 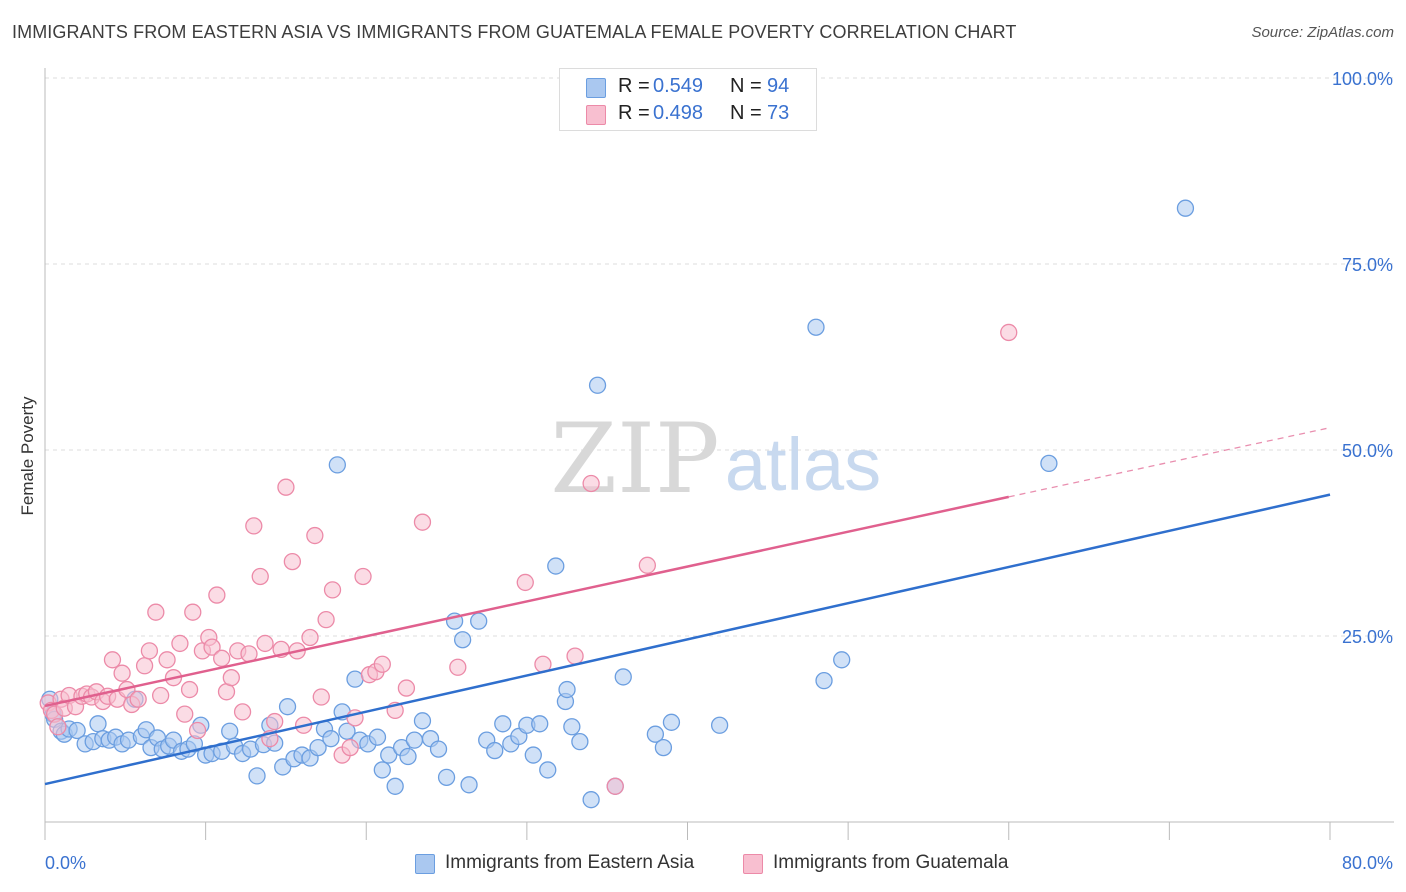 What do you see at coordinates (596, 115) in the screenshot?
I see `legend-swatch-guatemala` at bounding box center [596, 115].